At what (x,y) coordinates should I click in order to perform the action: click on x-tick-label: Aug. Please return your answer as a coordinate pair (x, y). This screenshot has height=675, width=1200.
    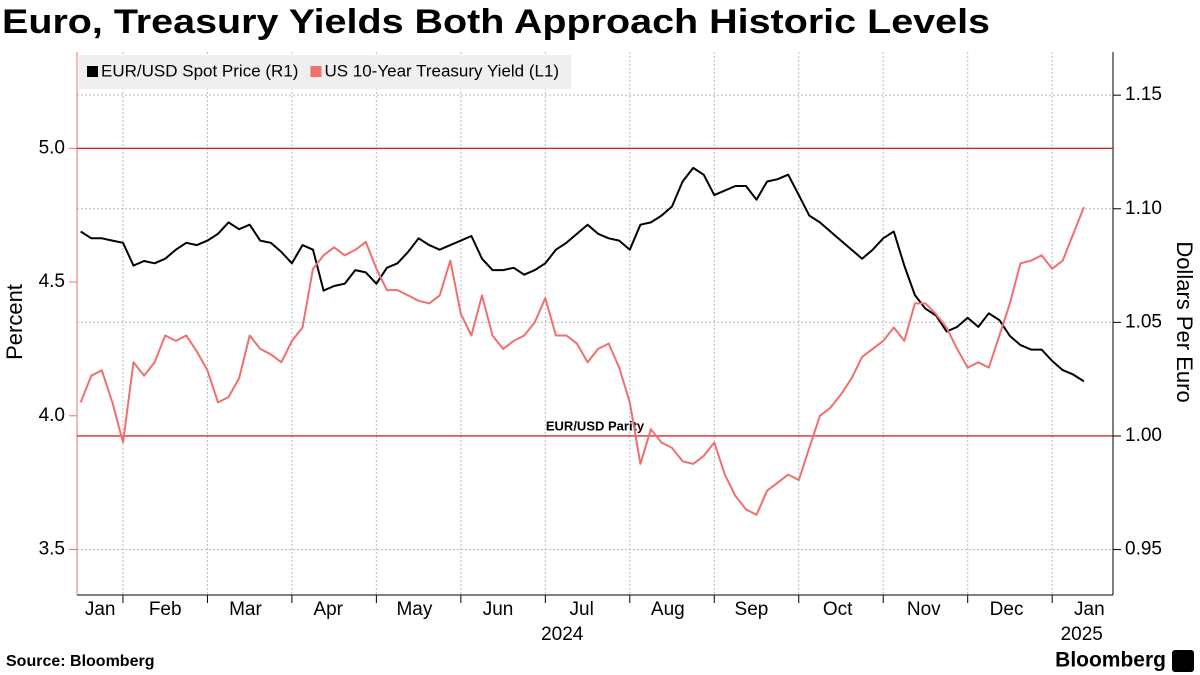
    Looking at the image, I should click on (668, 609).